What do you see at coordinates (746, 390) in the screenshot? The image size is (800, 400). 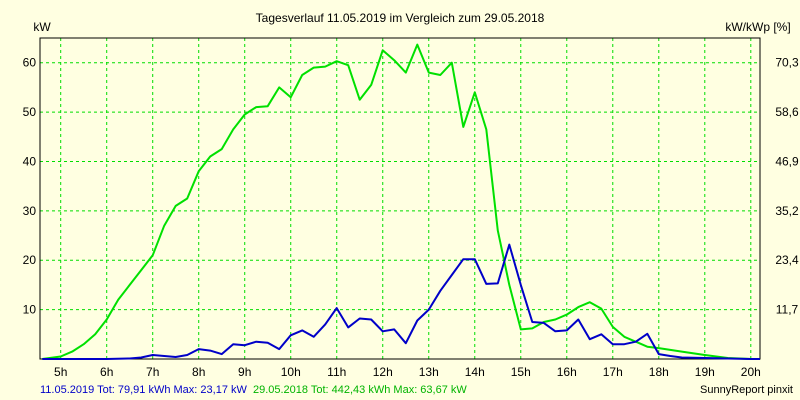 I see `credit-text: SunnyReport pinxit` at bounding box center [746, 390].